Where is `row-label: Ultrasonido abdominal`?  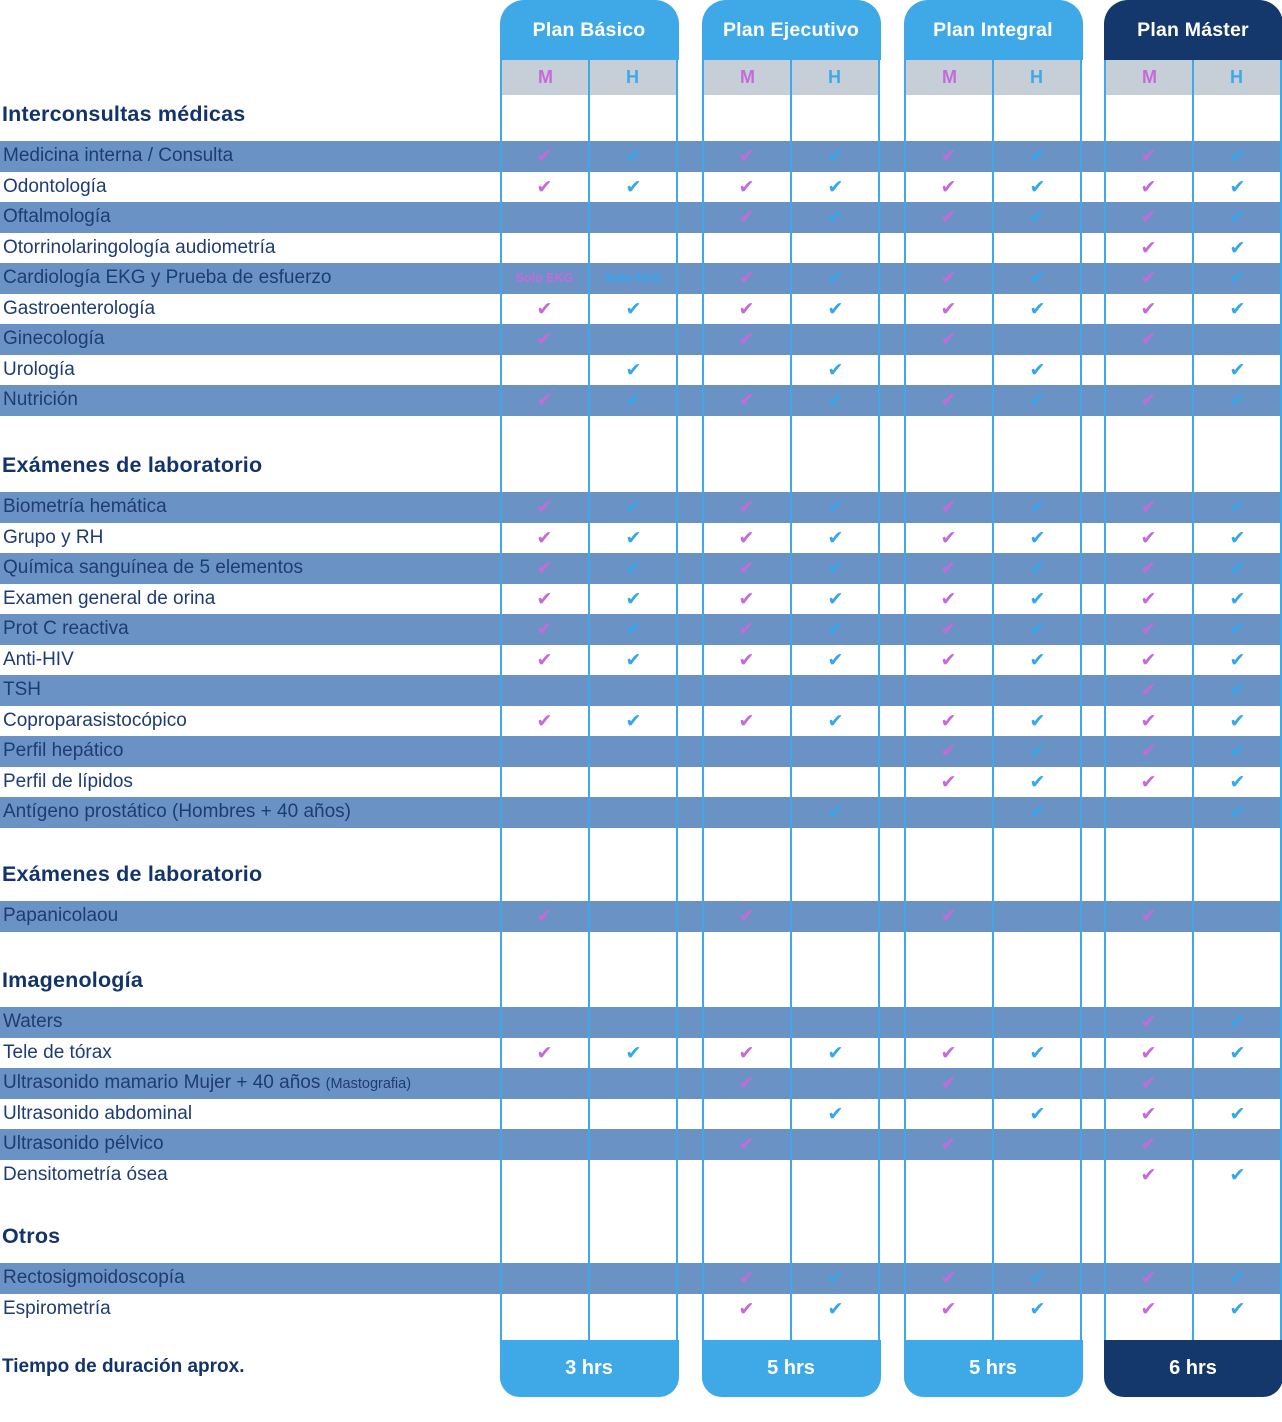 row-label: Ultrasonido abdominal is located at coordinates (98, 1113).